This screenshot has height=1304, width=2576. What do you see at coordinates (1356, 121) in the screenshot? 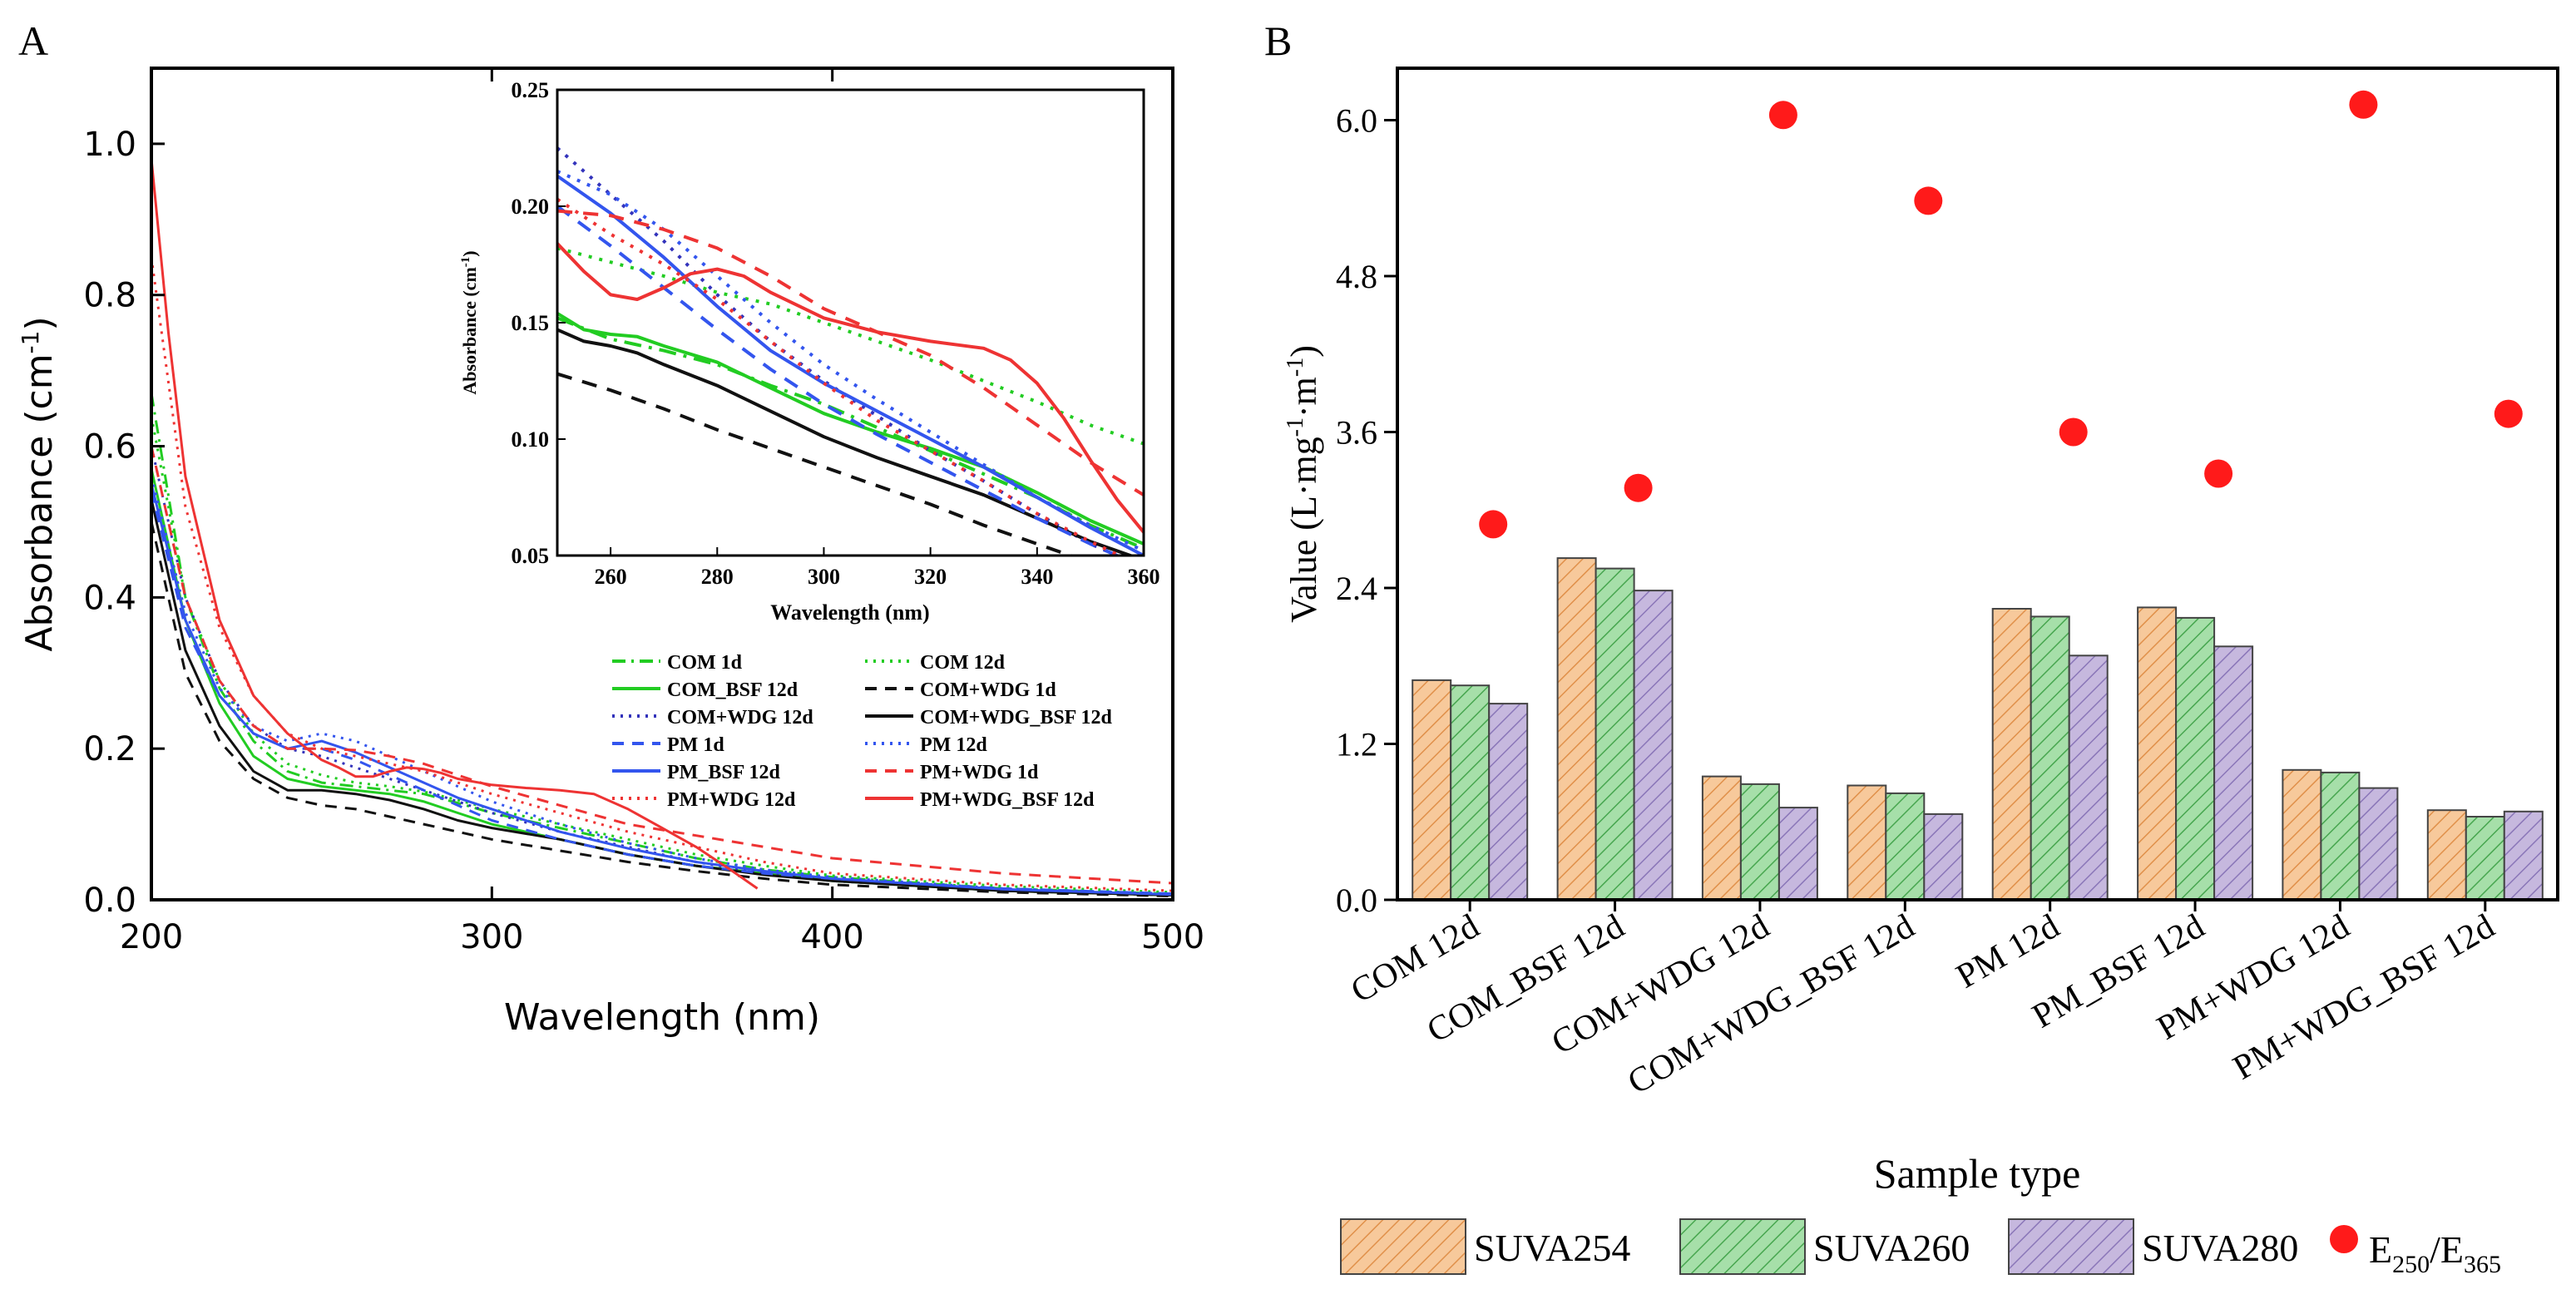
I see `b-y-tick-label: 6.0` at bounding box center [1356, 121].